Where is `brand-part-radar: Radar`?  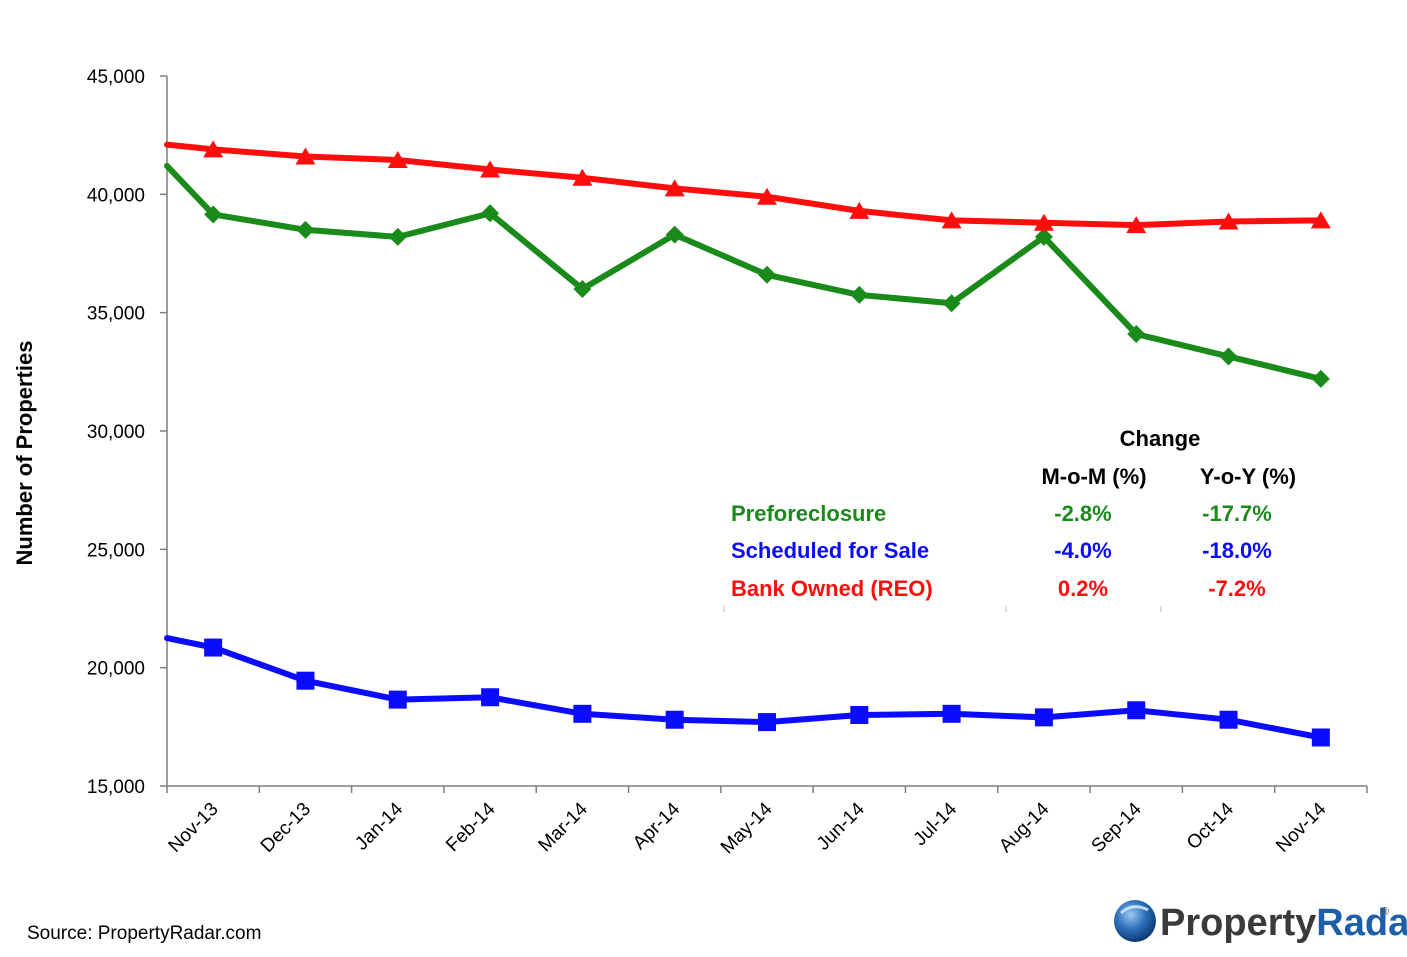 brand-part-radar: Radar is located at coordinates (1361, 923).